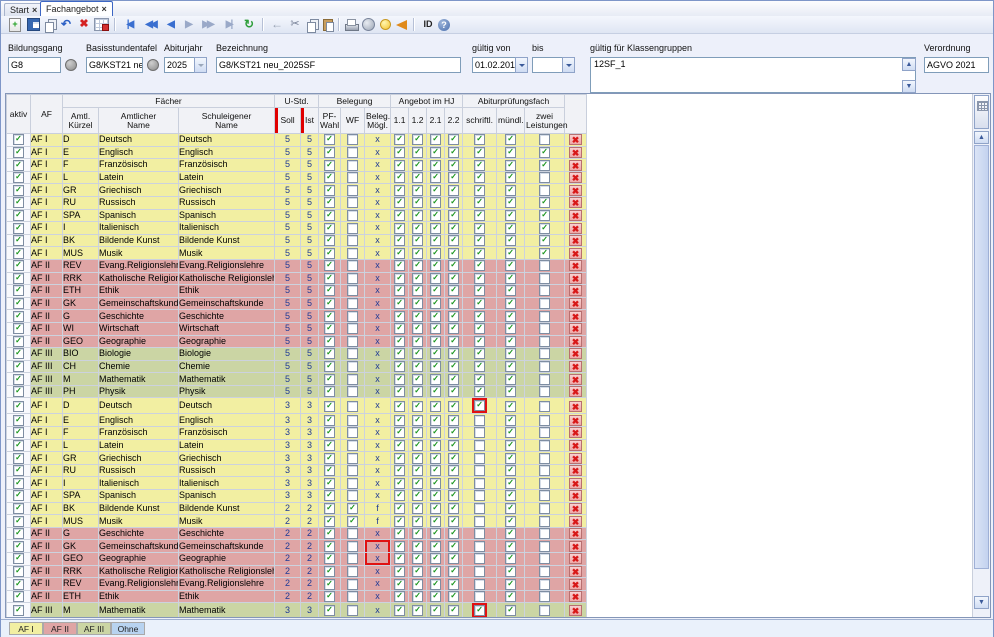 The height and width of the screenshot is (637, 994). What do you see at coordinates (101, 24) in the screenshot?
I see `grid-edit-button` at bounding box center [101, 24].